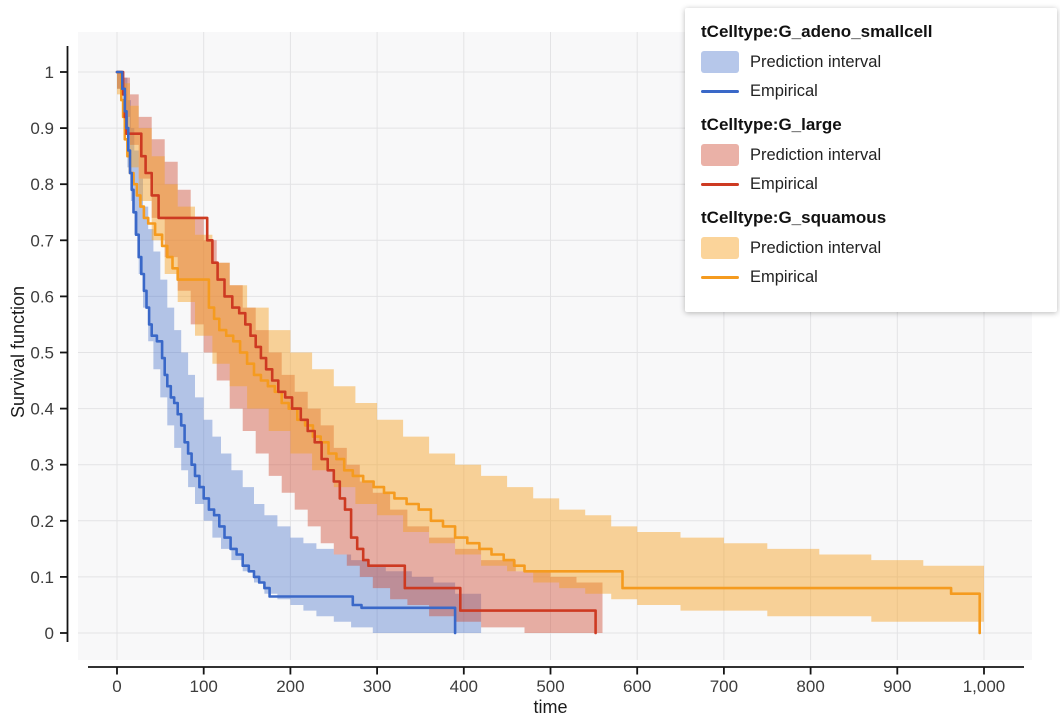 The image size is (1060, 726). What do you see at coordinates (49, 633) in the screenshot?
I see `y-tick-label: 0` at bounding box center [49, 633].